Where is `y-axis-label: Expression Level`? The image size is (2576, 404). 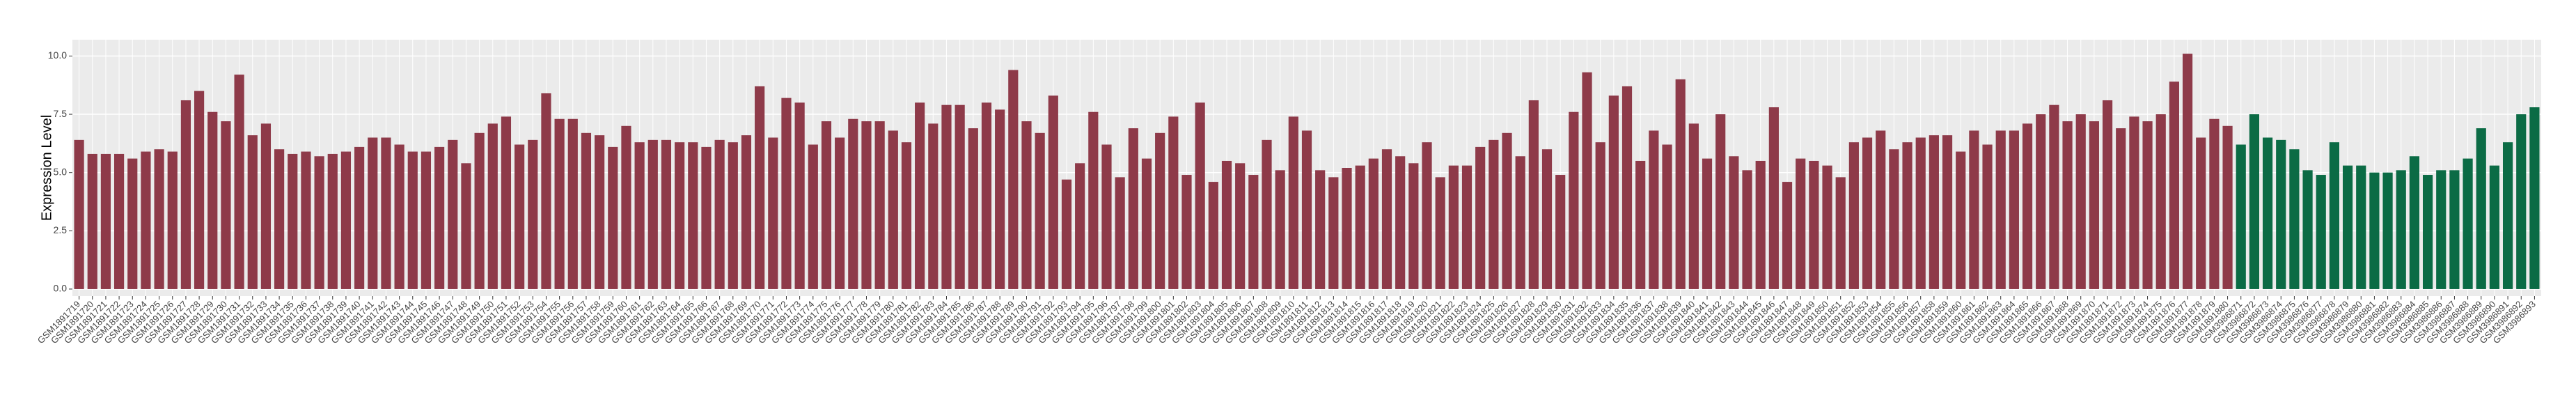 y-axis-label: Expression Level is located at coordinates (46, 168).